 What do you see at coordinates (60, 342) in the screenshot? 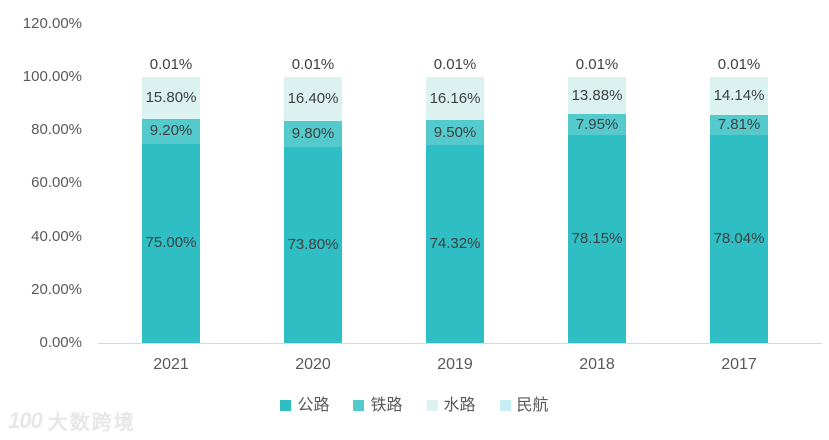
I see `y-tick-label: 0.00%` at bounding box center [60, 342].